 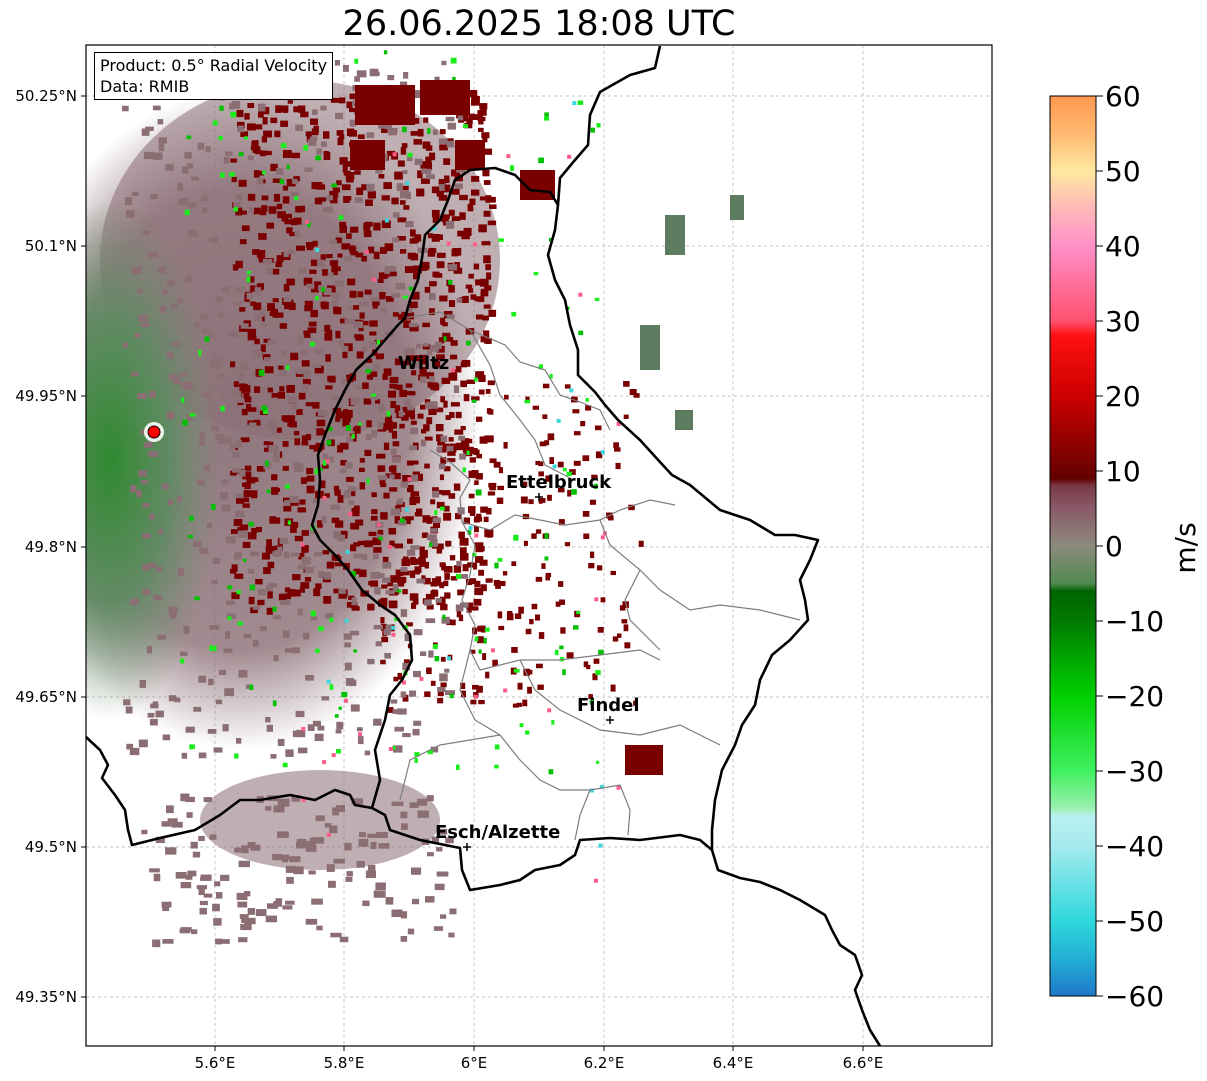 What do you see at coordinates (538, 672) in the screenshot?
I see `city-markers` at bounding box center [538, 672].